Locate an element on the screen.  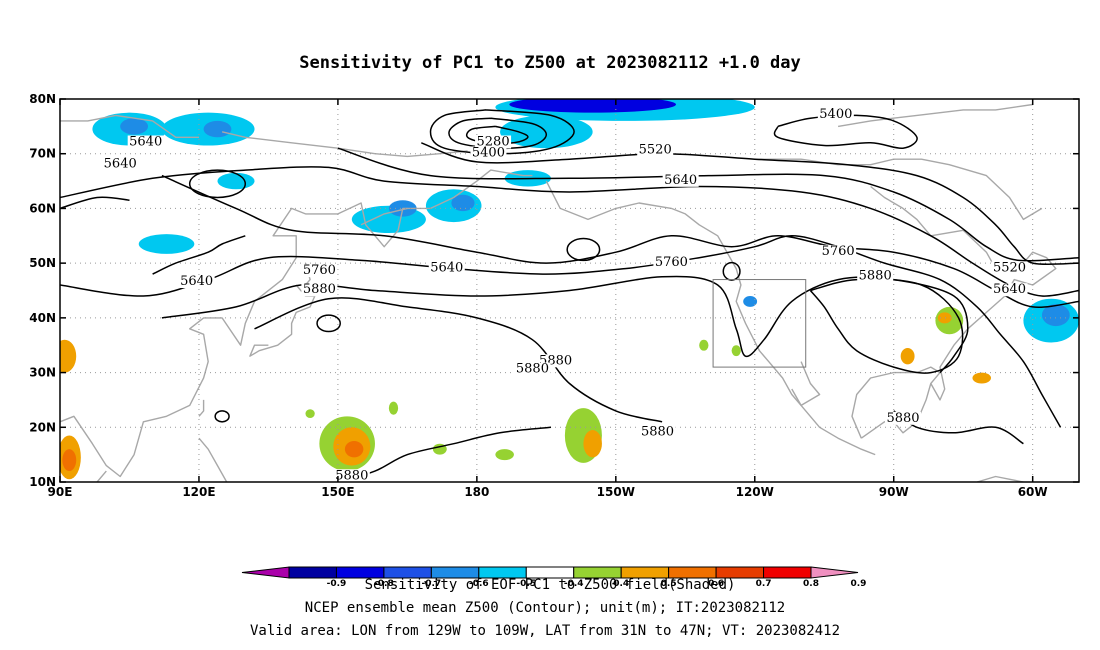
lon-tick-label: 120W is located at coordinates (755, 492).